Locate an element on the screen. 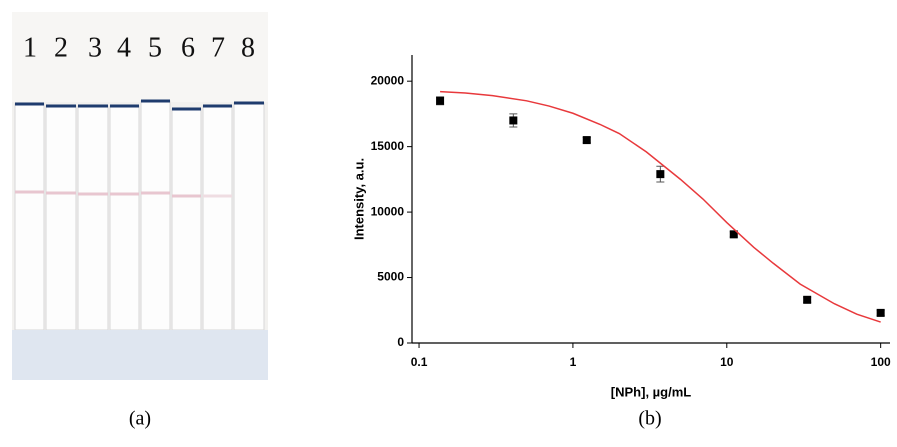  test-lines is located at coordinates (123, 194).